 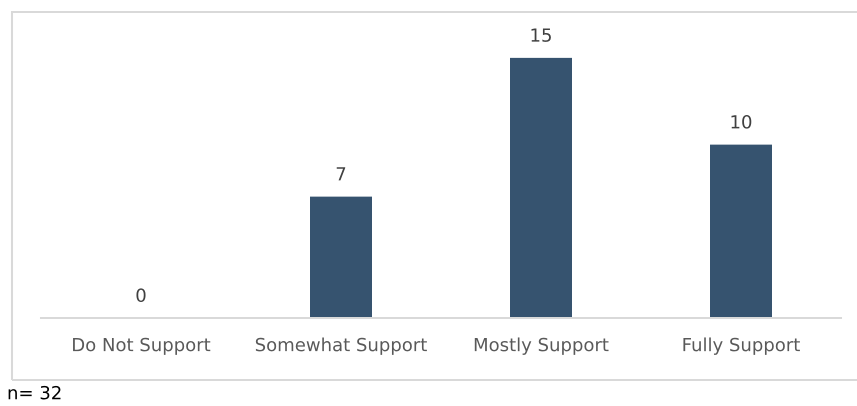 What do you see at coordinates (34, 393) in the screenshot?
I see `text: n= 32` at bounding box center [34, 393].